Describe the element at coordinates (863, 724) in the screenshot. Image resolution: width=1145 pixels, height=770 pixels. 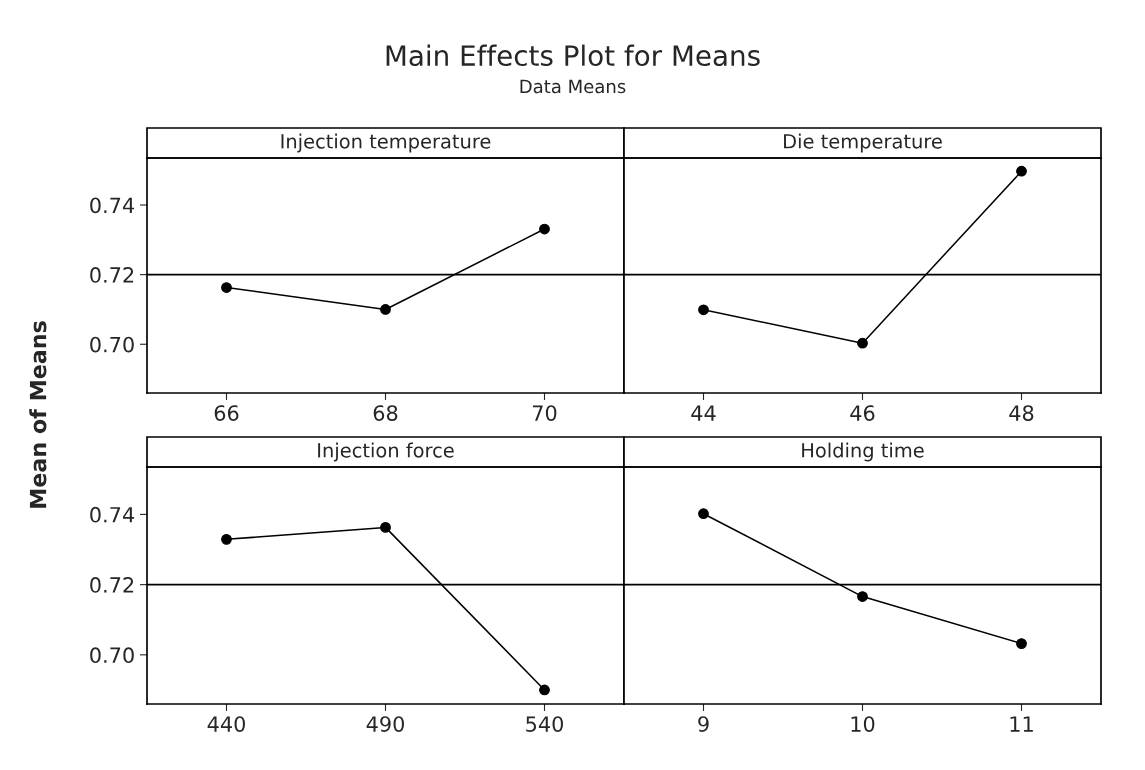
I see `x-tick-label: 10` at that location.